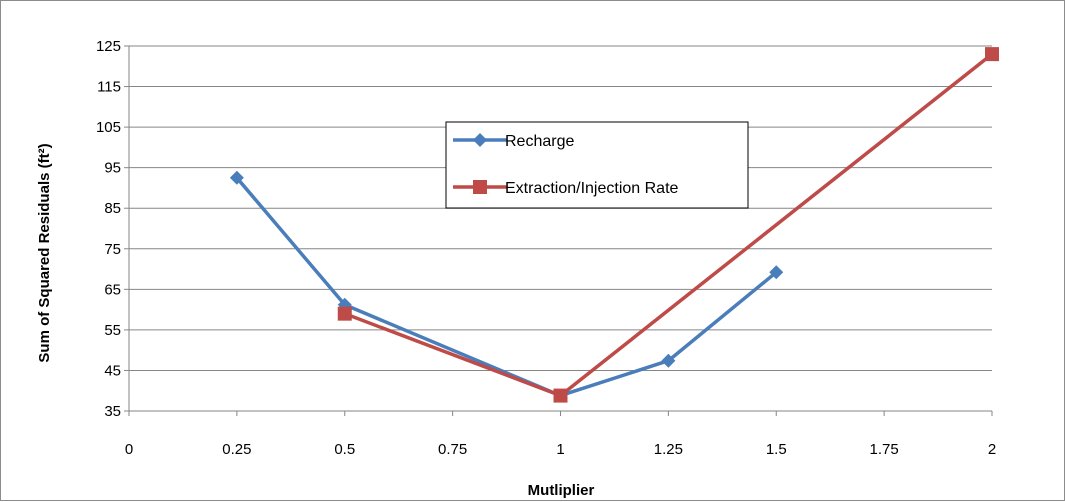 The width and height of the screenshot is (1065, 502). I want to click on y-tick-label: 125, so click(108, 46).